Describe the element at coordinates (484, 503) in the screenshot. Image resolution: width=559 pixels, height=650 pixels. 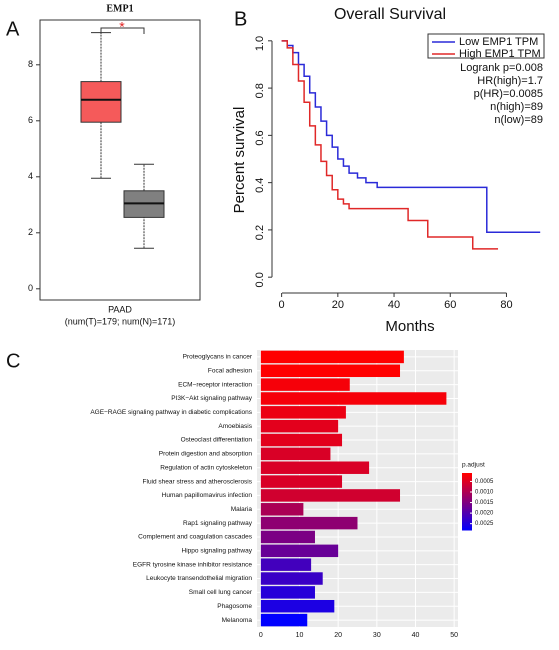
I see `colorbar-tick-label: 0.0015` at that location.